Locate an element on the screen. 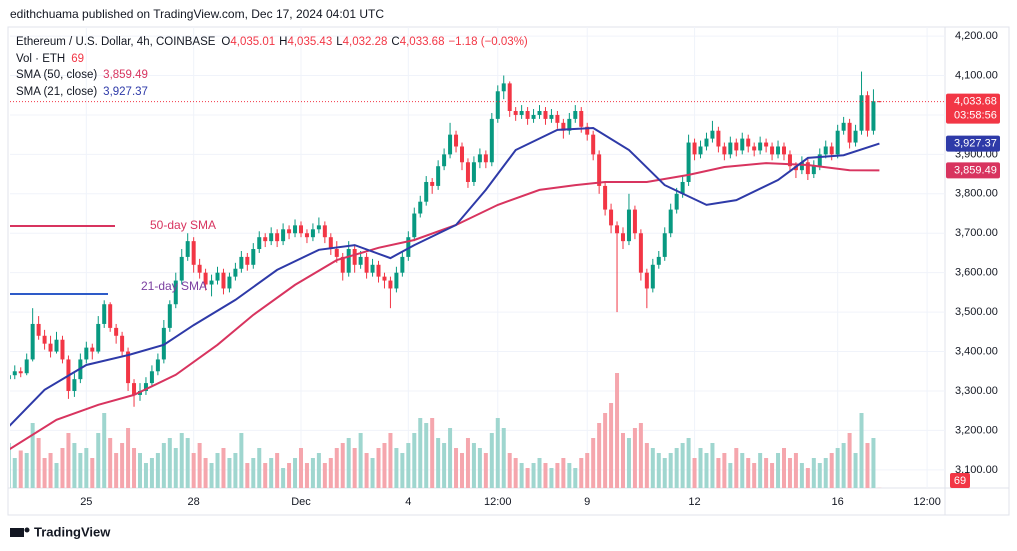 The width and height of the screenshot is (1017, 551). x-tick-label: 25 is located at coordinates (86, 502).